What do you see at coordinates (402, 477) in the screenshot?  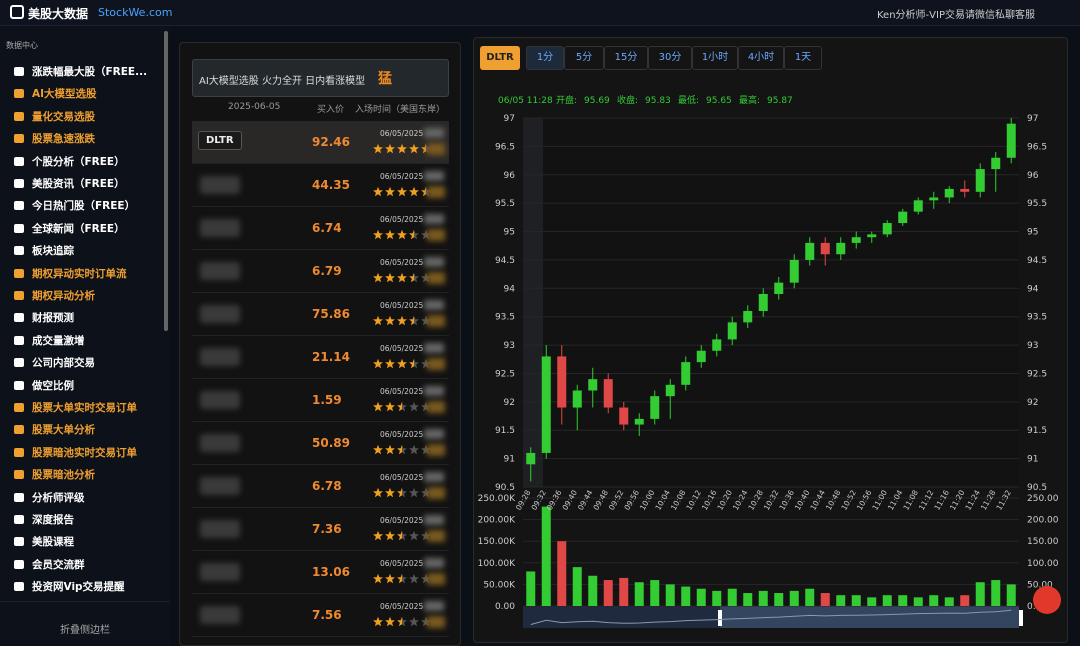 I see `entry-time: 06/05/2025` at bounding box center [402, 477].